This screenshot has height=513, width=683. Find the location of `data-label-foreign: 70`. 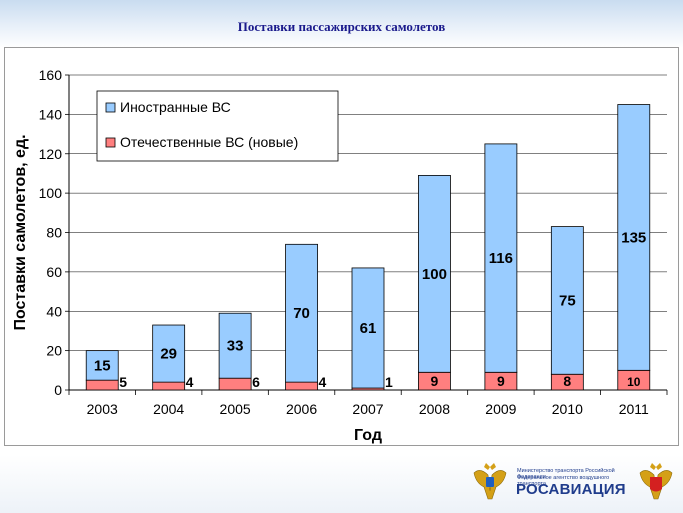

data-label-foreign: 70 is located at coordinates (301, 313).